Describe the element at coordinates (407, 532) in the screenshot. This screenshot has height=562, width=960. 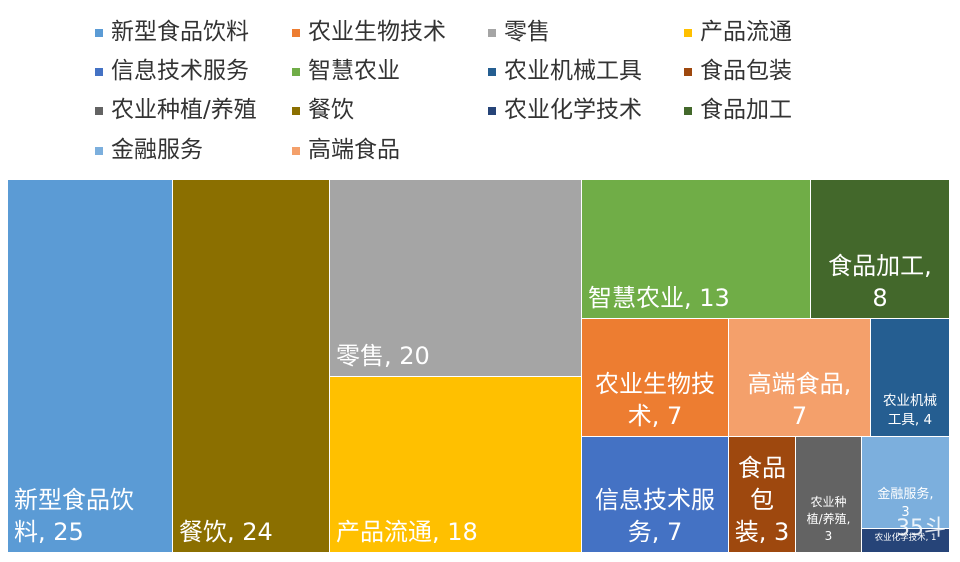
I see `tile-label: 产品流通, 18` at that location.